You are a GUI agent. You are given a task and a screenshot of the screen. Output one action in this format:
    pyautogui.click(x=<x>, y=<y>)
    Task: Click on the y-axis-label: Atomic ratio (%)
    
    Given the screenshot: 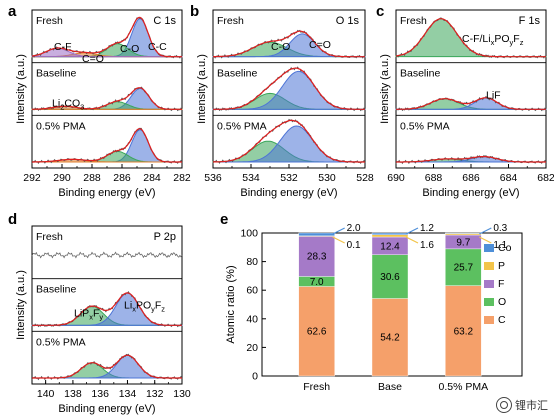 What is the action you would take?
    pyautogui.click(x=231, y=304)
    